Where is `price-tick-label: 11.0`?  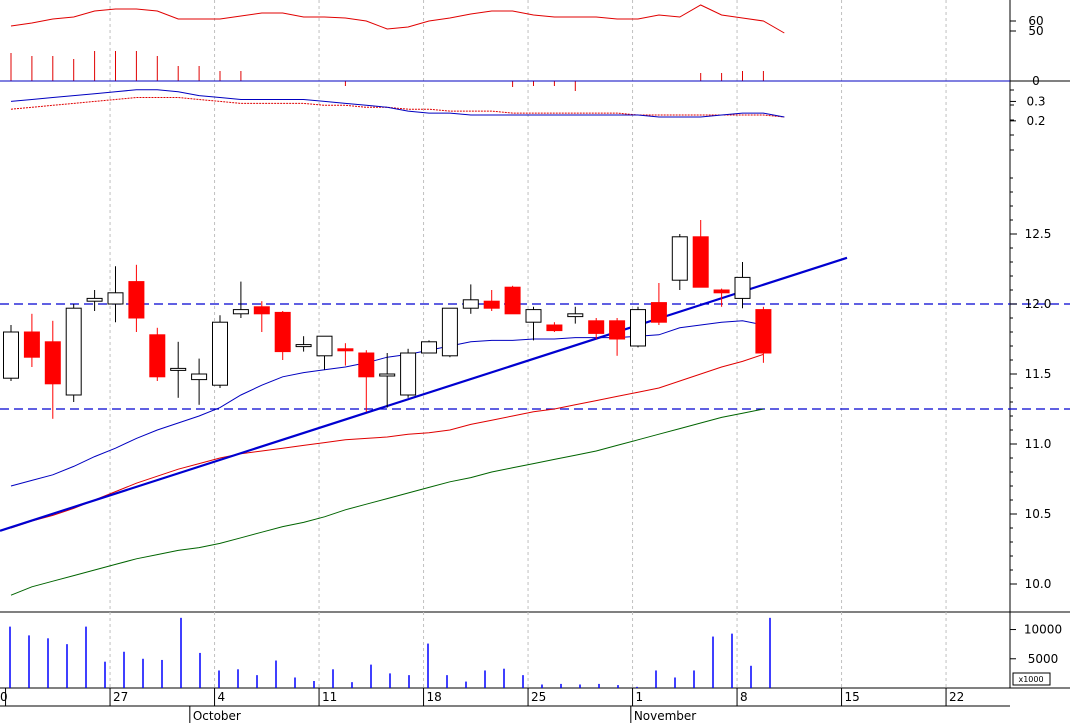 price-tick-label: 11.0 is located at coordinates (1038, 444).